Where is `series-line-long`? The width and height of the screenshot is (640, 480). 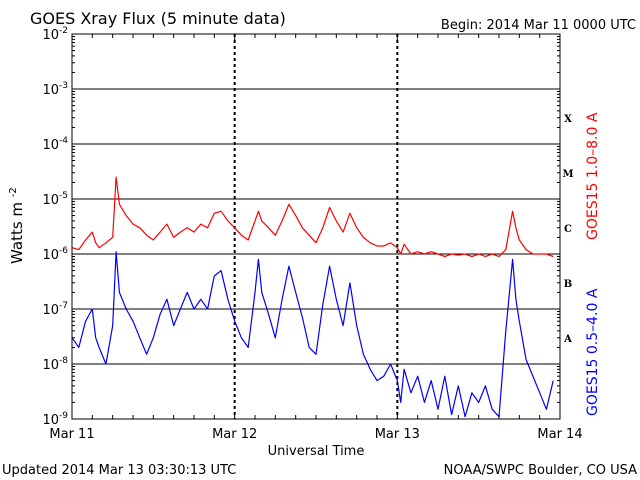 series-line-long is located at coordinates (312, 217).